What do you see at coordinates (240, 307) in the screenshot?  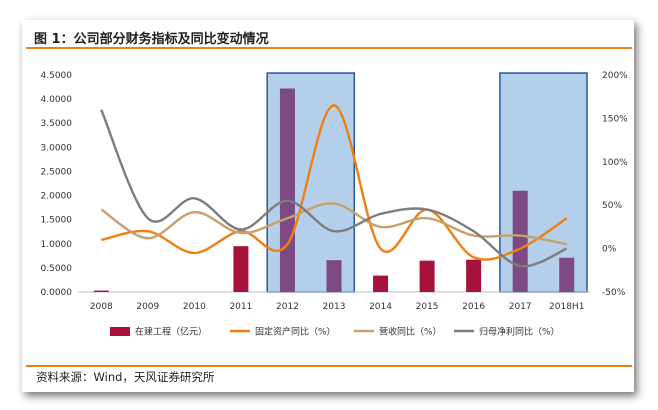 I see `x-tick-label: 2011` at bounding box center [240, 307].